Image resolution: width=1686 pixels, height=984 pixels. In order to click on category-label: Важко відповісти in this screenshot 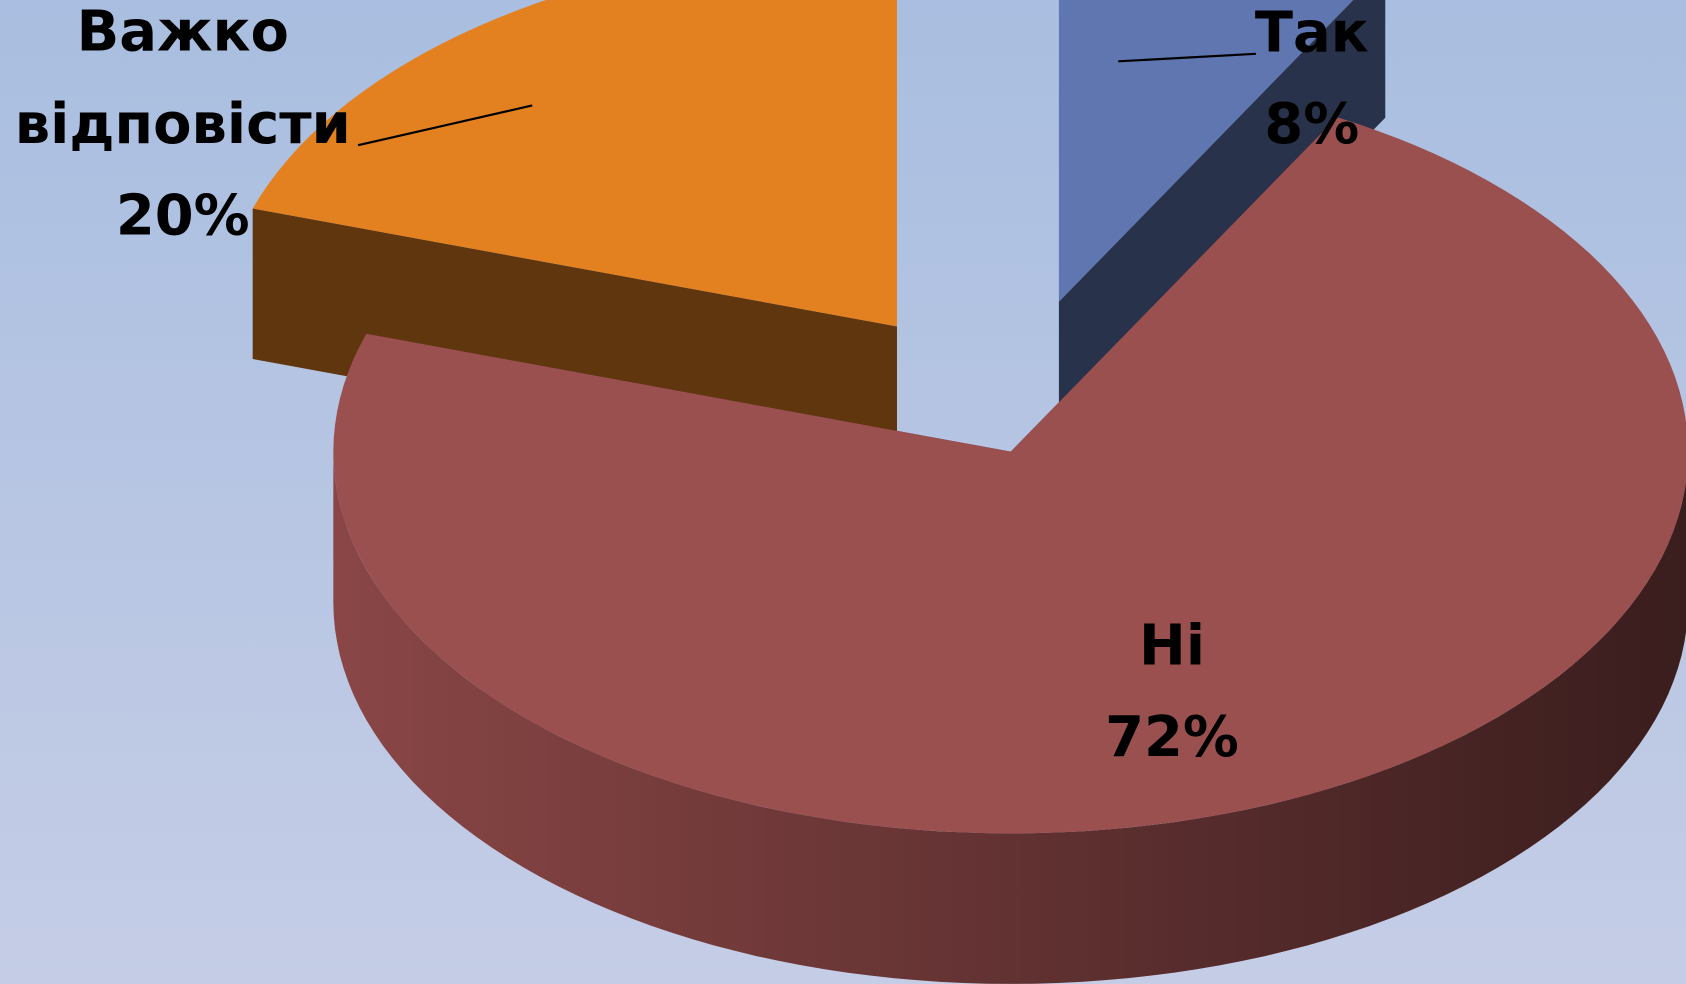, I will do `click(182, 79)`.